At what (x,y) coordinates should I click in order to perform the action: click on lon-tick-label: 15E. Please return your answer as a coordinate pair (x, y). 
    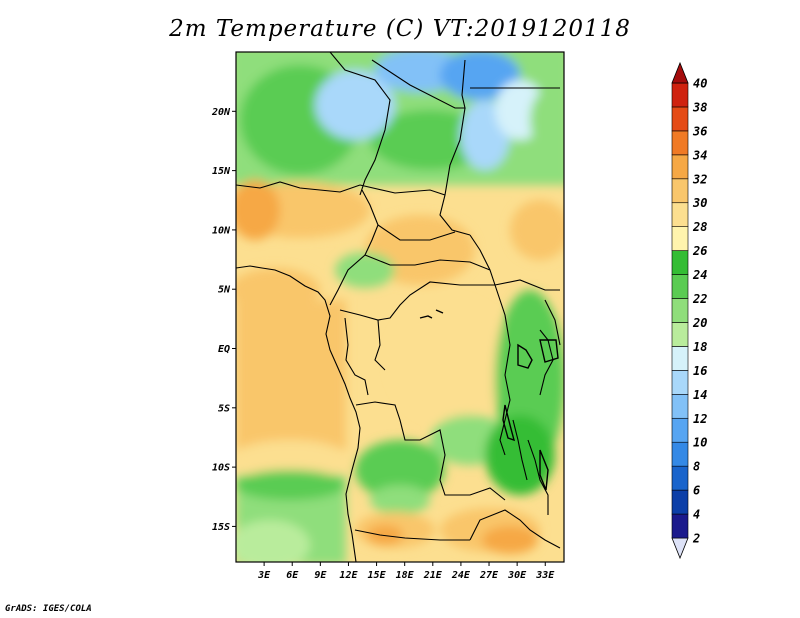
    Looking at the image, I should click on (377, 575).